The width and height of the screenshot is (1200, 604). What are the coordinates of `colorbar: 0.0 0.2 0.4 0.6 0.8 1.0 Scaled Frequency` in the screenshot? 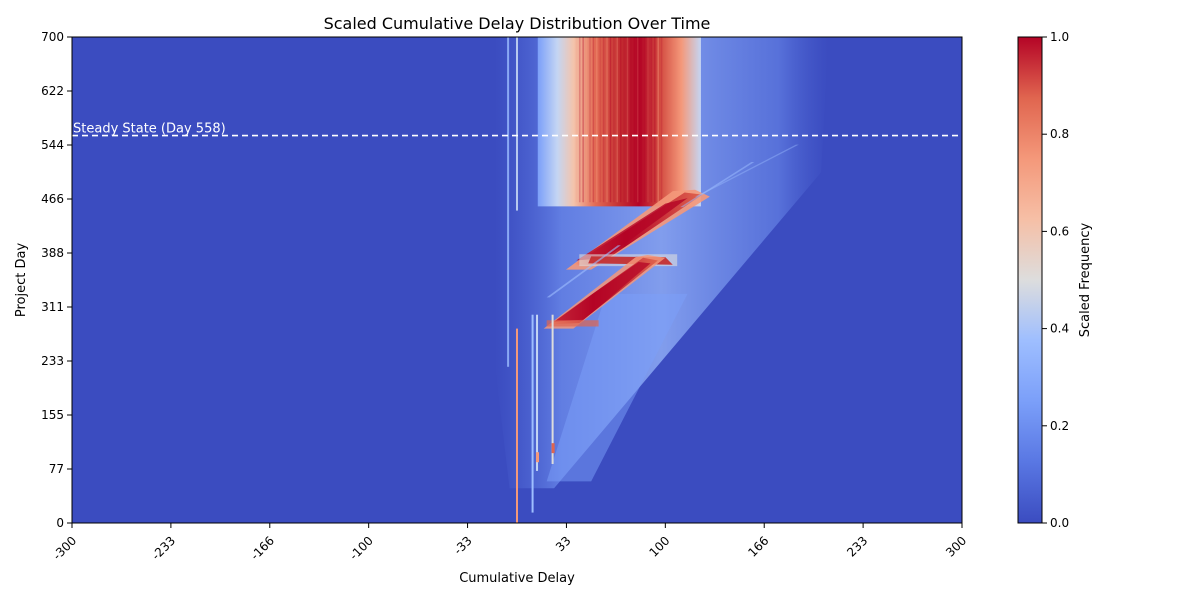 It's located at (1055, 280).